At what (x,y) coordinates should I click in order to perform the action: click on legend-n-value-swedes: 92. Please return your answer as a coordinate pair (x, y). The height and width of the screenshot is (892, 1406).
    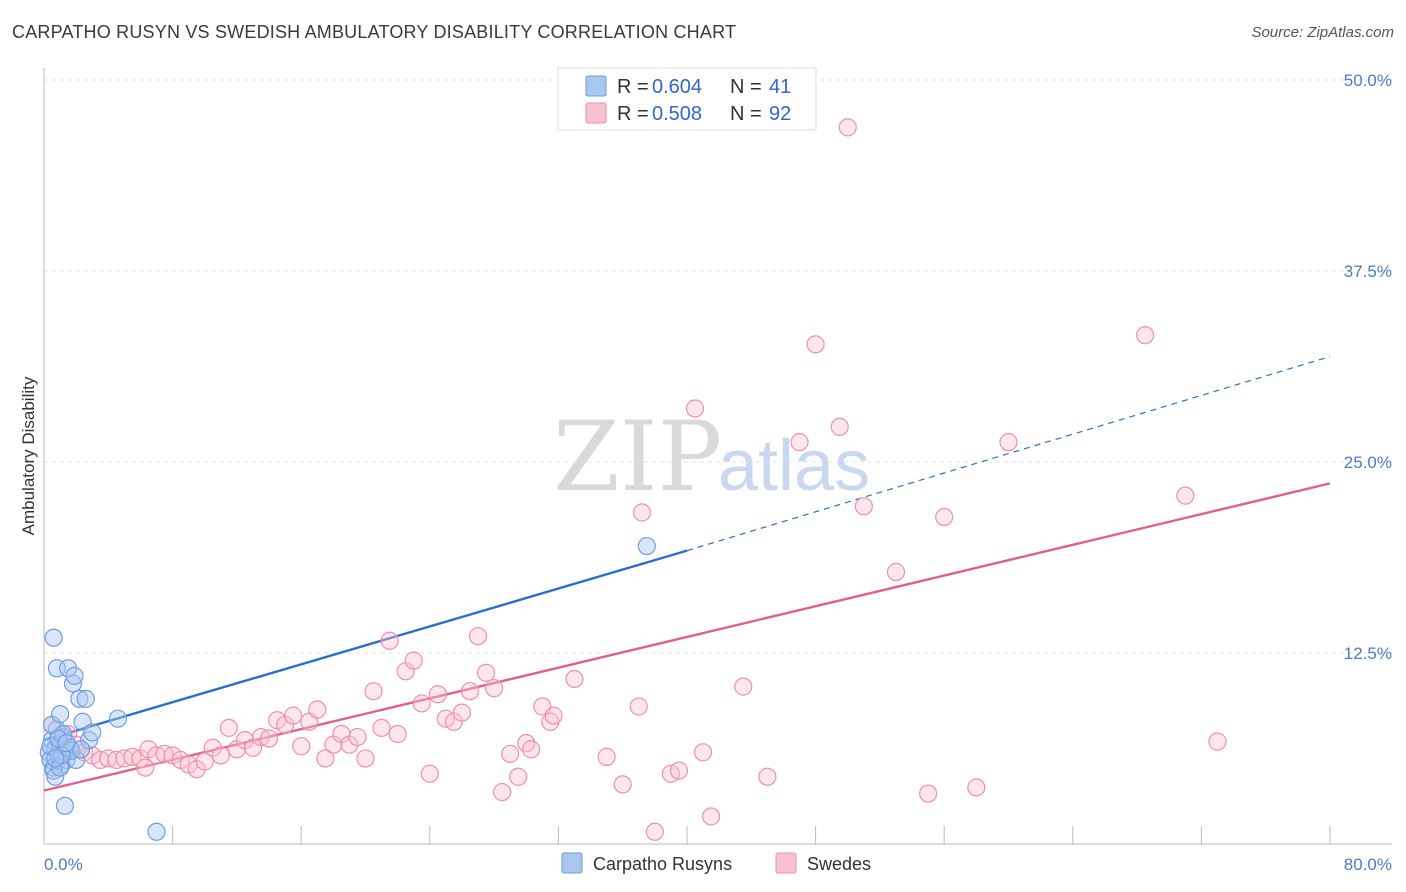
    Looking at the image, I should click on (780, 114).